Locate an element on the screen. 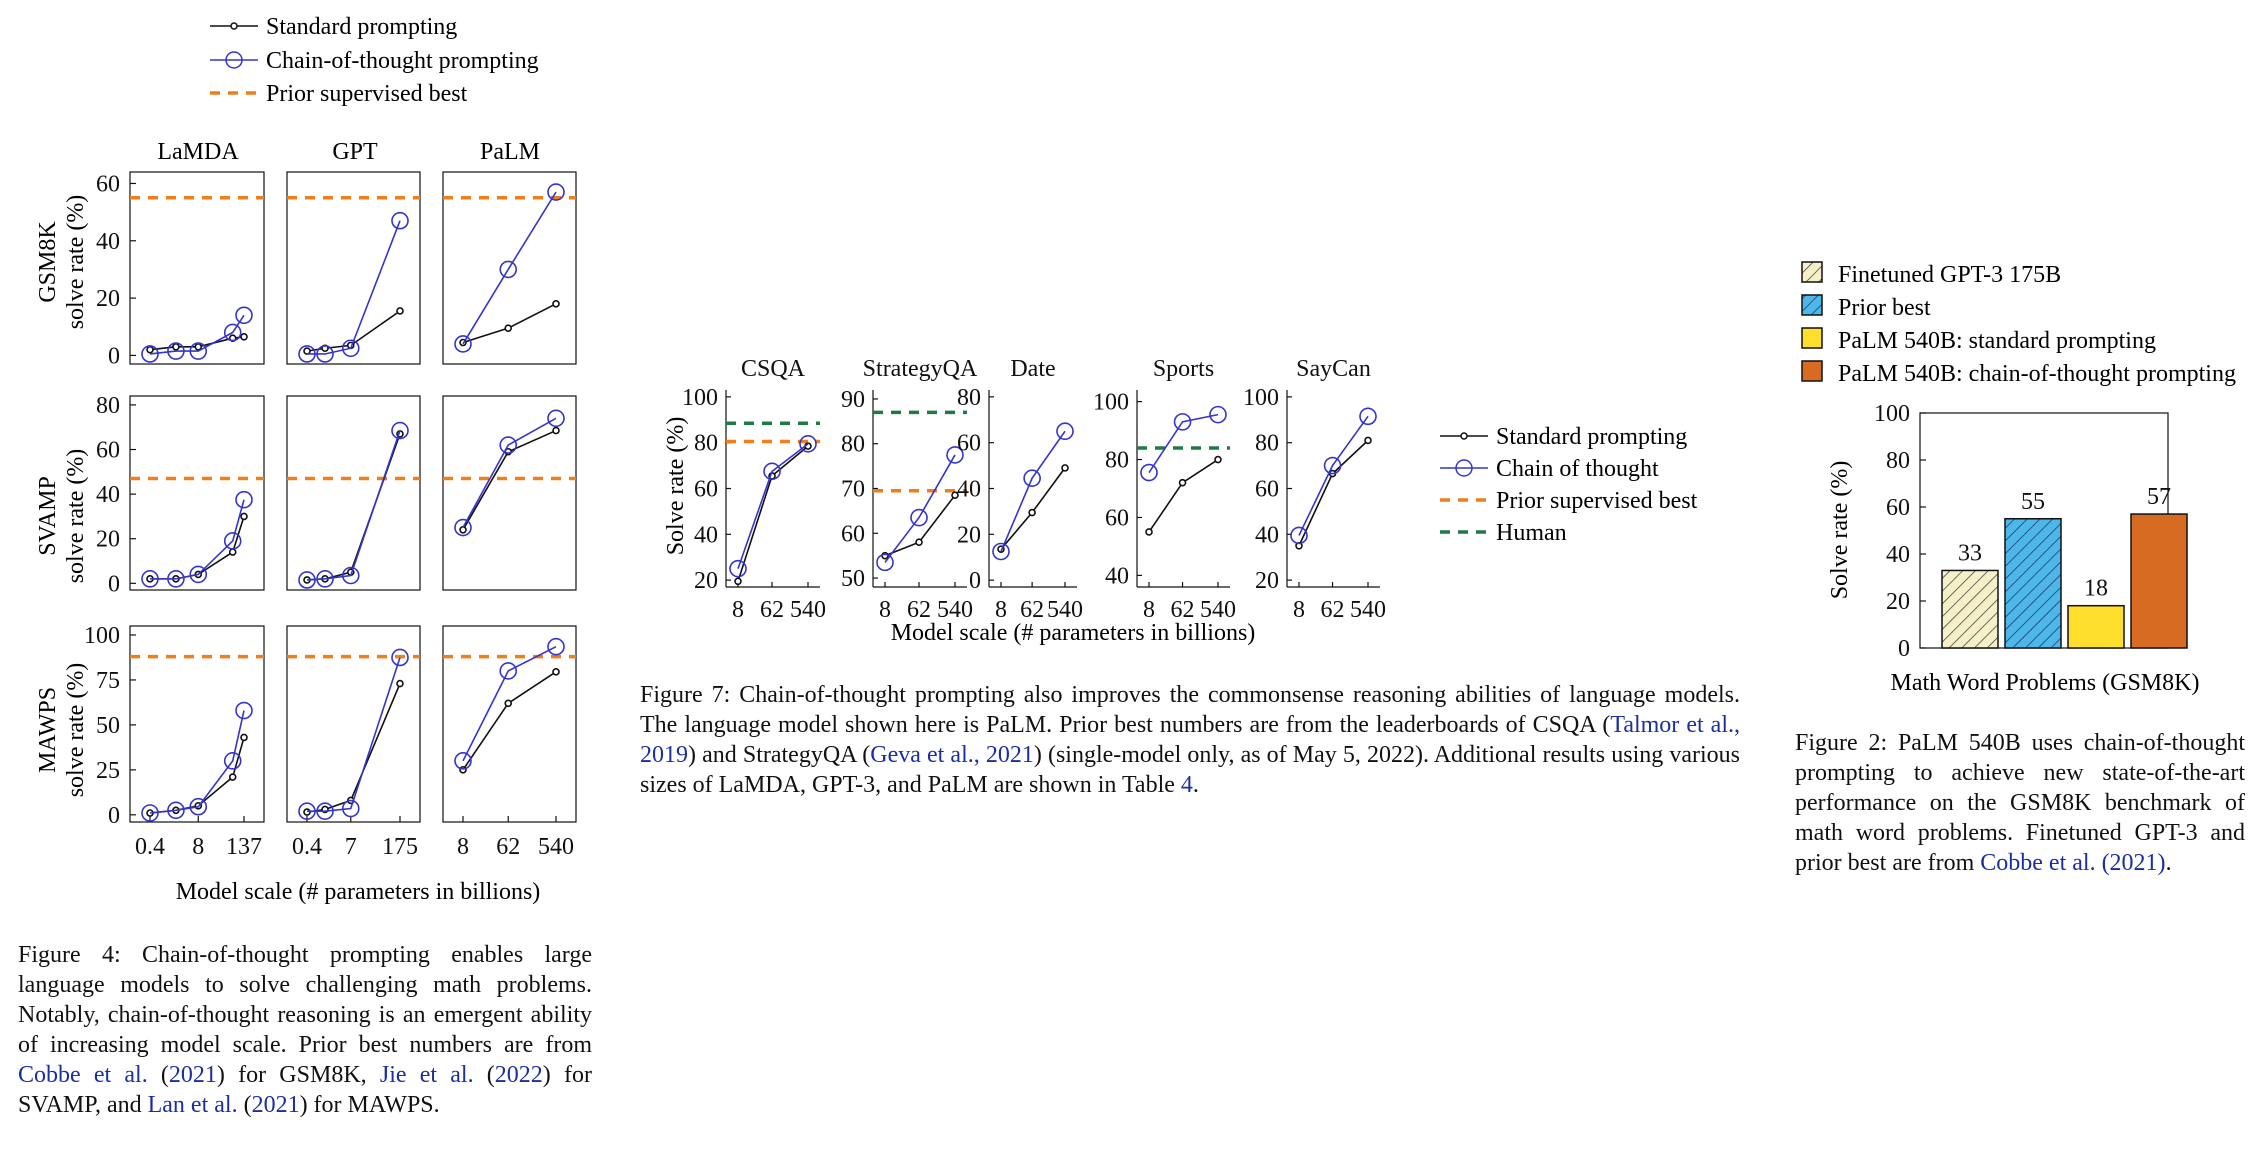 The height and width of the screenshot is (1172, 2268). y-tick-label: 80 is located at coordinates (108, 406).